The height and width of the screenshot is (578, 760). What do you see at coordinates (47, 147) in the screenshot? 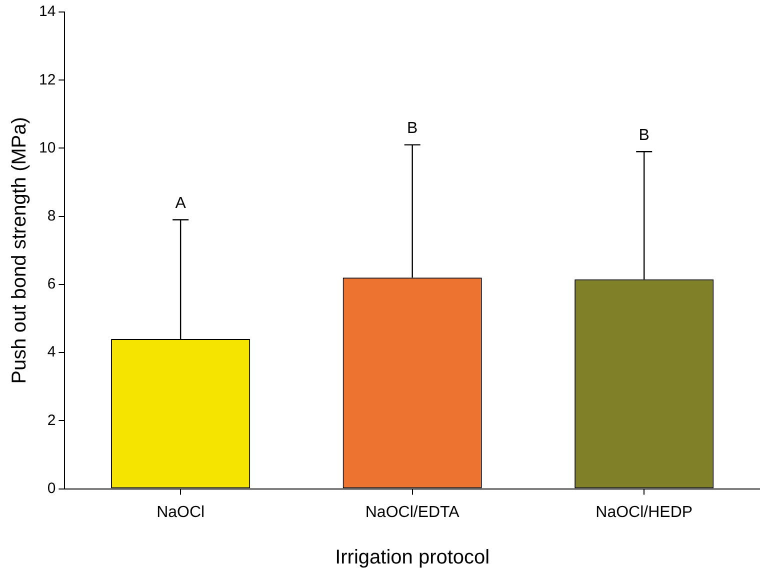
I see `y-tick-label: 10` at bounding box center [47, 147].